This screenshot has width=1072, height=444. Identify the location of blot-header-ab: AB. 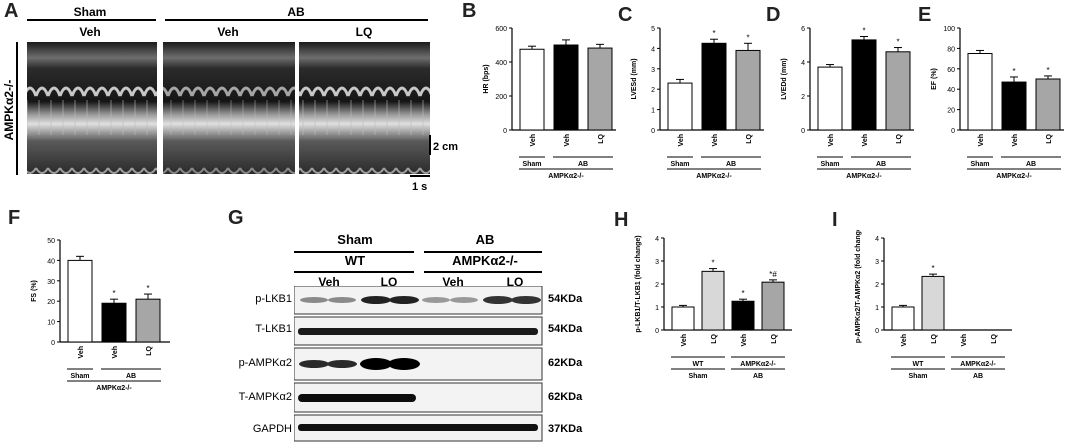
(485, 239).